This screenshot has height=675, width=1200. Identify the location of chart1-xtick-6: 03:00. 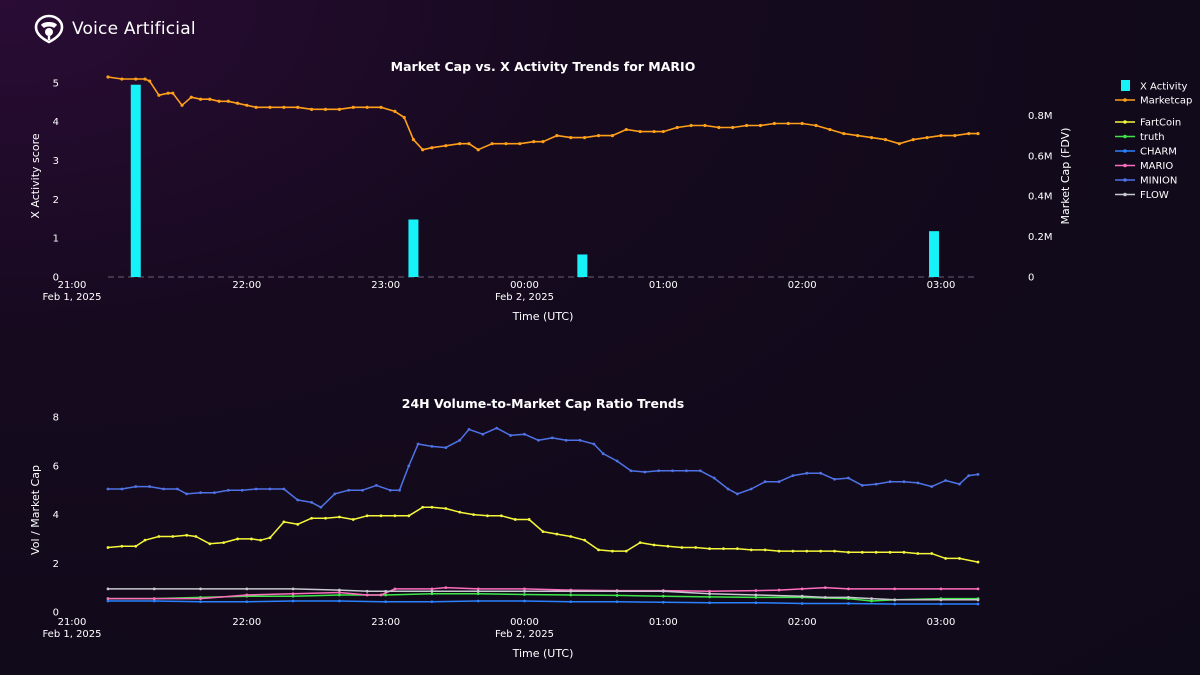
(941, 285).